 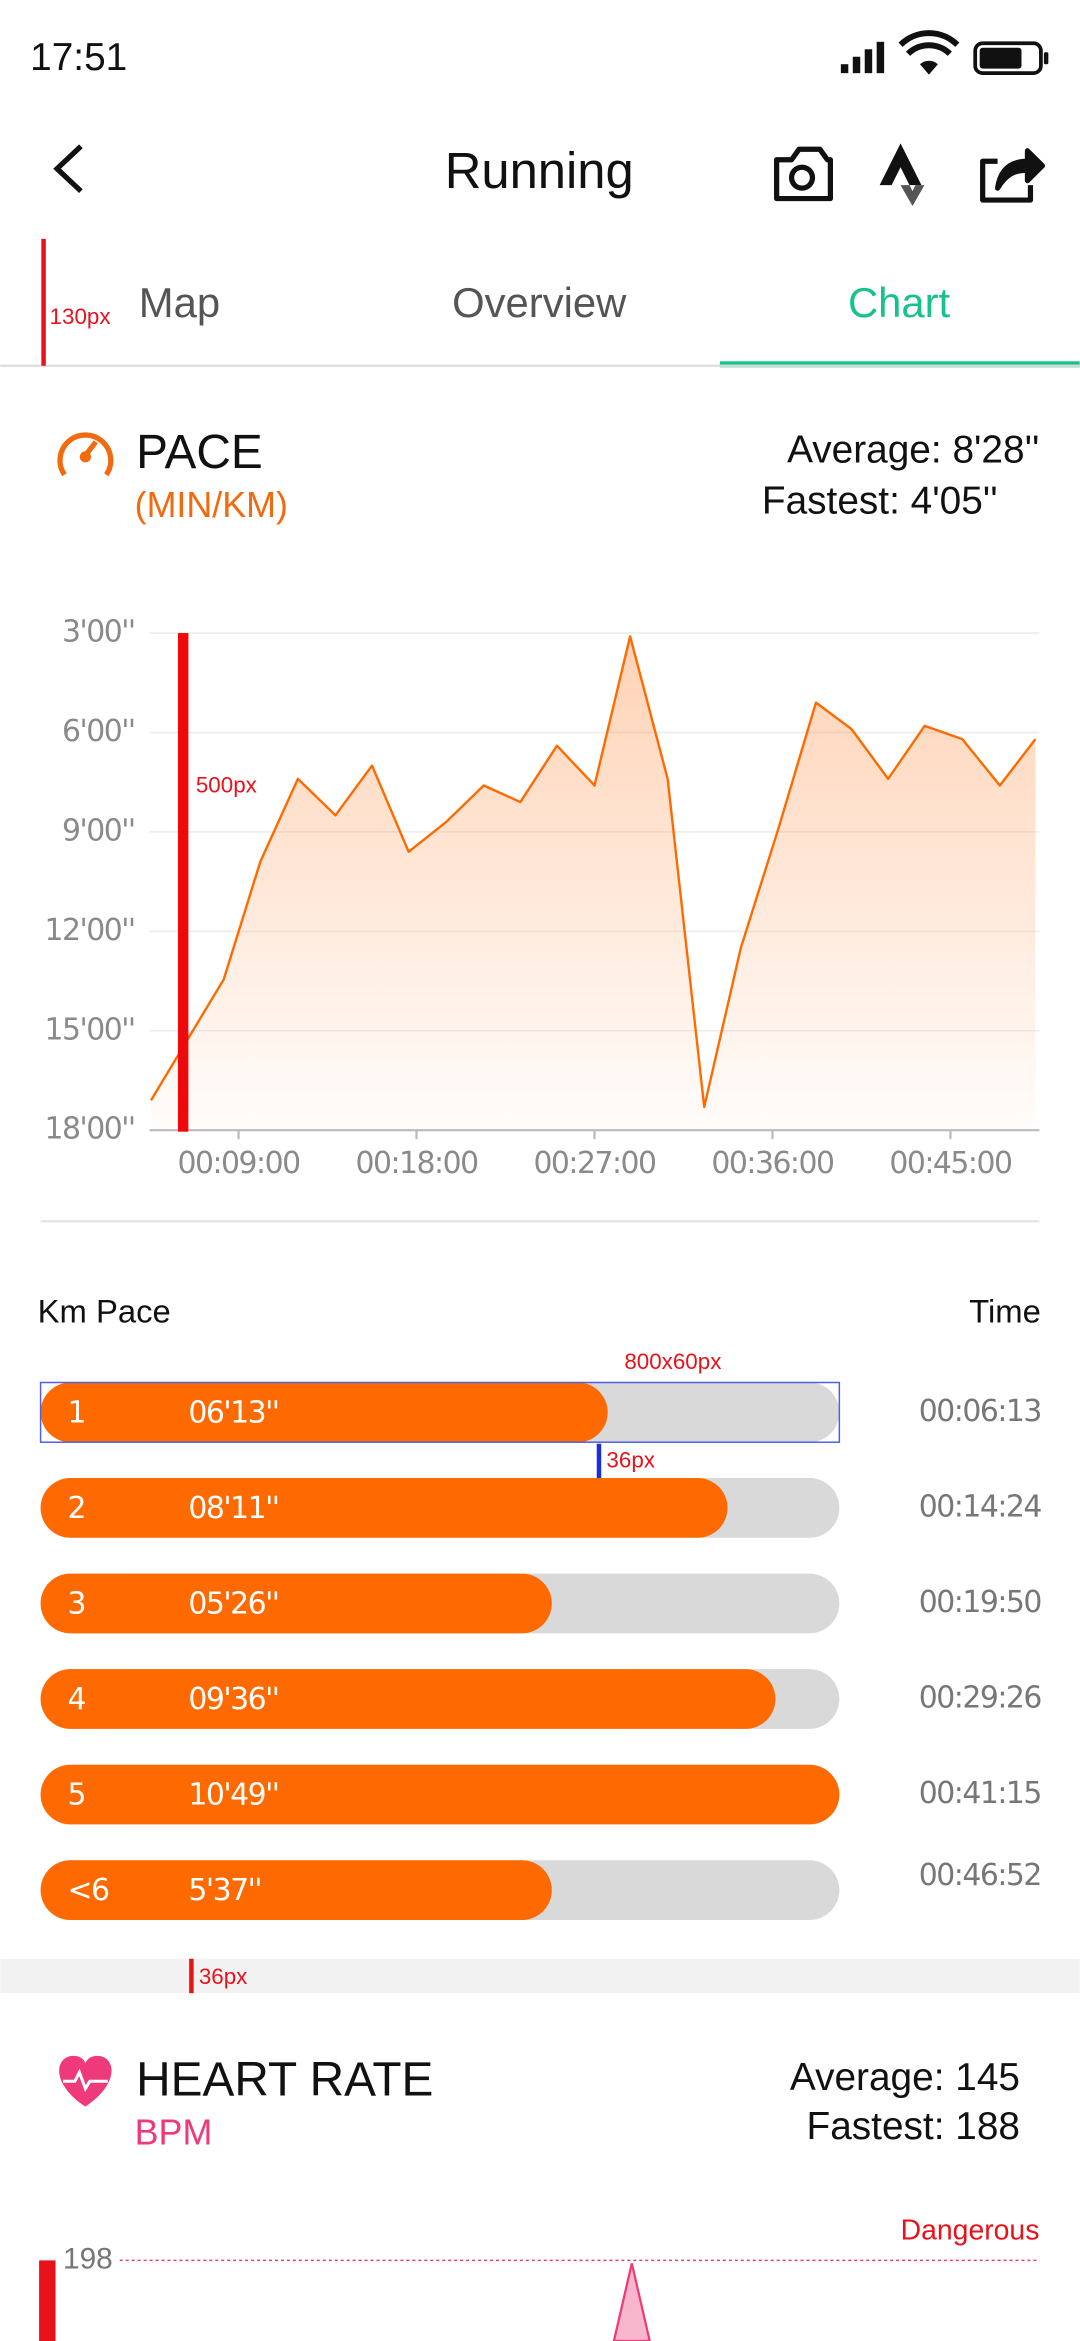 I want to click on y-tick-label: 9'00'', so click(x=98, y=830).